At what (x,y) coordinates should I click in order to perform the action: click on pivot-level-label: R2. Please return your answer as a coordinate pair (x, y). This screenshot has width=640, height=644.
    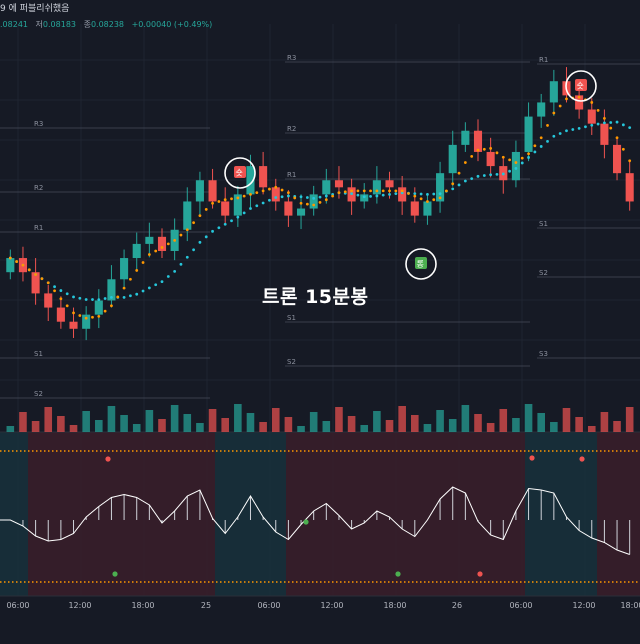
    Looking at the image, I should click on (38, 188).